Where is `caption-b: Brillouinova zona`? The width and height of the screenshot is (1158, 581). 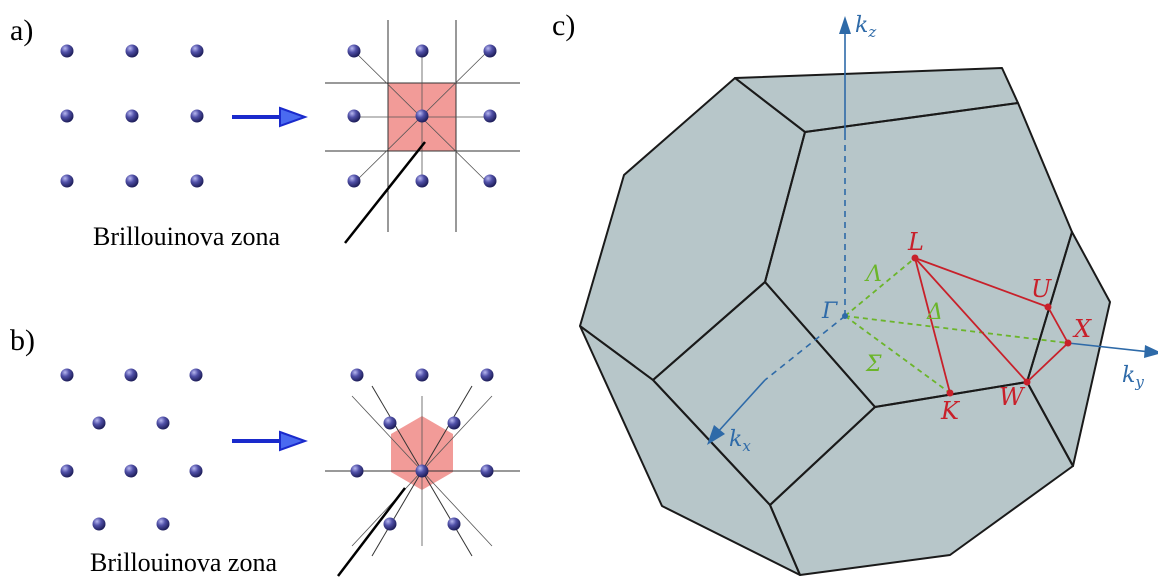 caption-b: Brillouinova zona is located at coordinates (183, 562).